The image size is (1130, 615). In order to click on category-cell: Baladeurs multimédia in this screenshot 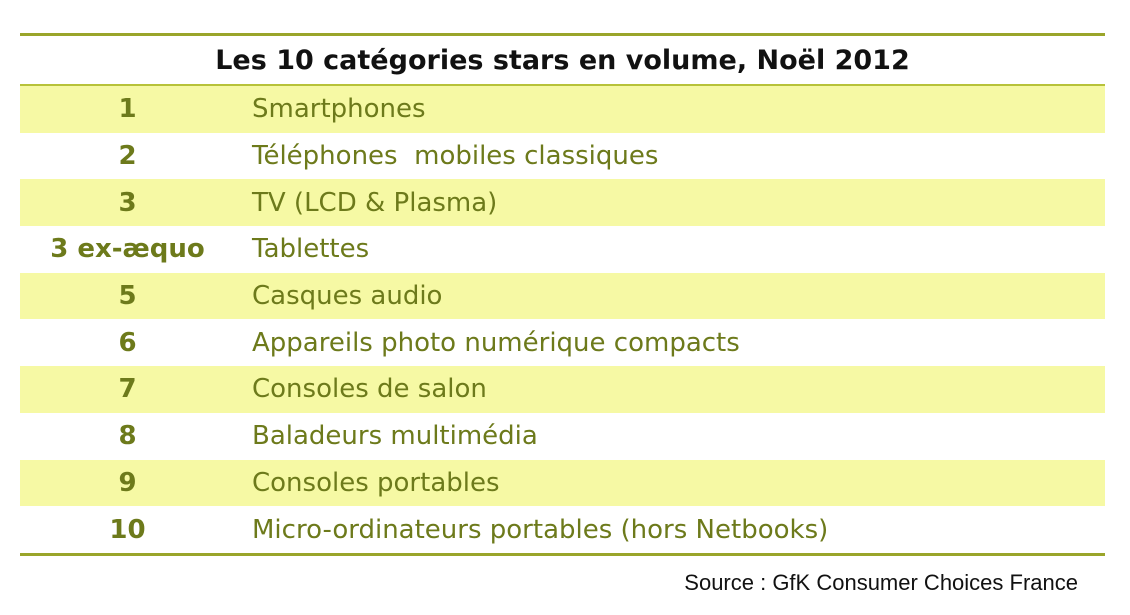, I will do `click(395, 436)`.